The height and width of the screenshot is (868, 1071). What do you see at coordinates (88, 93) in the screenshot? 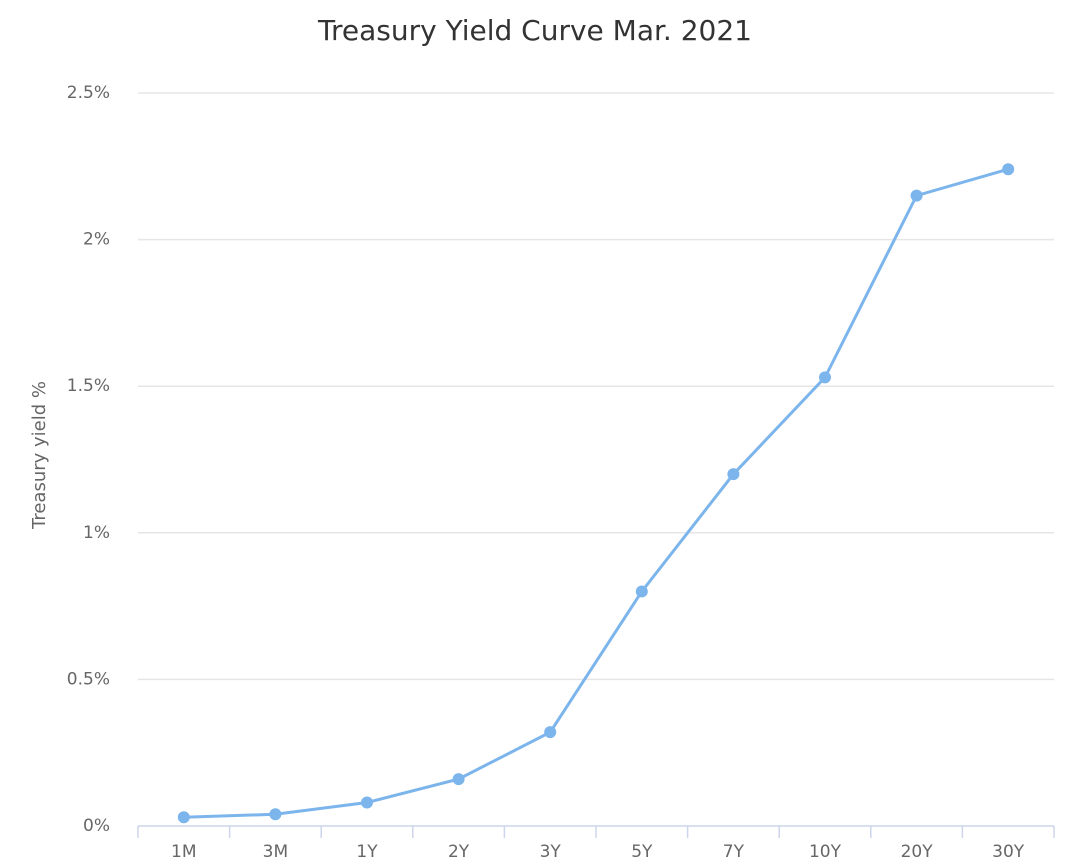
I see `y-tick-label: 2.5%` at bounding box center [88, 93].